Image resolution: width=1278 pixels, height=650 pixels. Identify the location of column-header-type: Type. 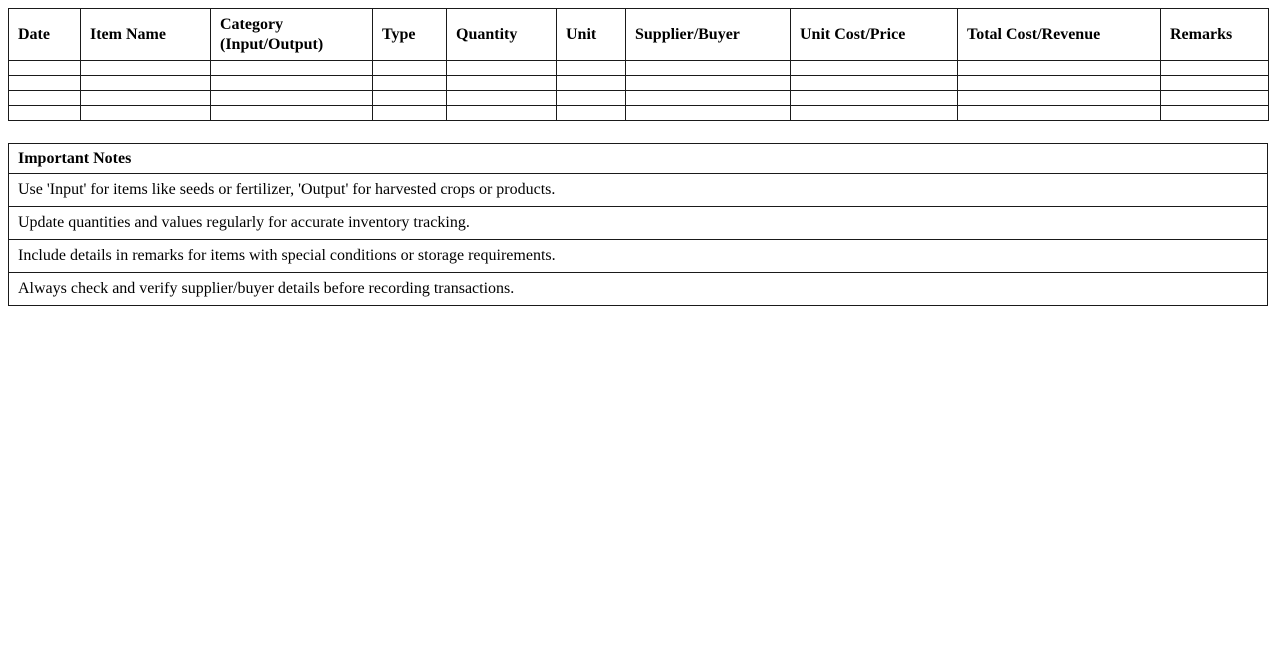
(409, 34).